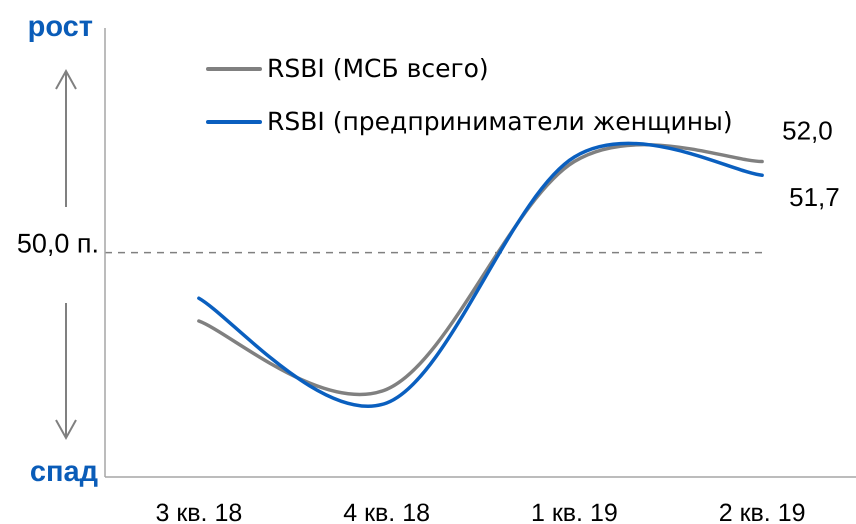  Describe the element at coordinates (574, 511) in the screenshot. I see `x-tick-label: 1 кв. 19` at that location.